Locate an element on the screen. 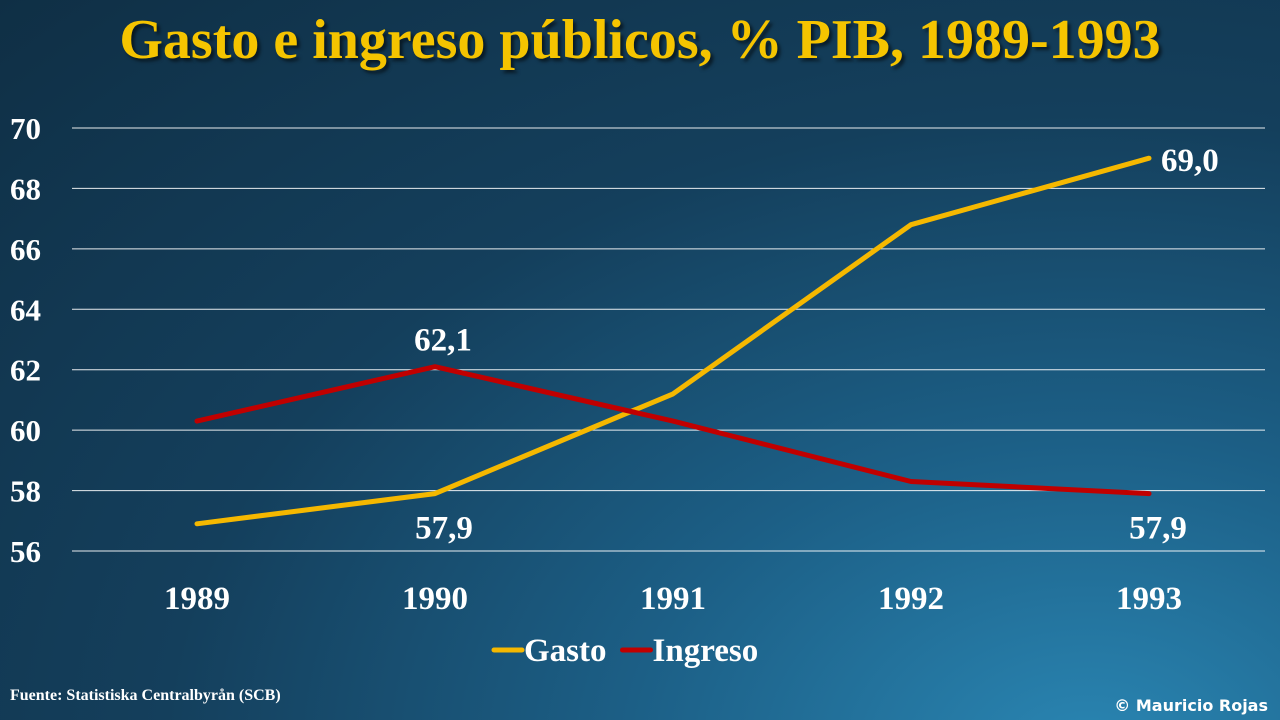  y-axis: 56 58 60 62 64 66 68 70 is located at coordinates (25, 340).